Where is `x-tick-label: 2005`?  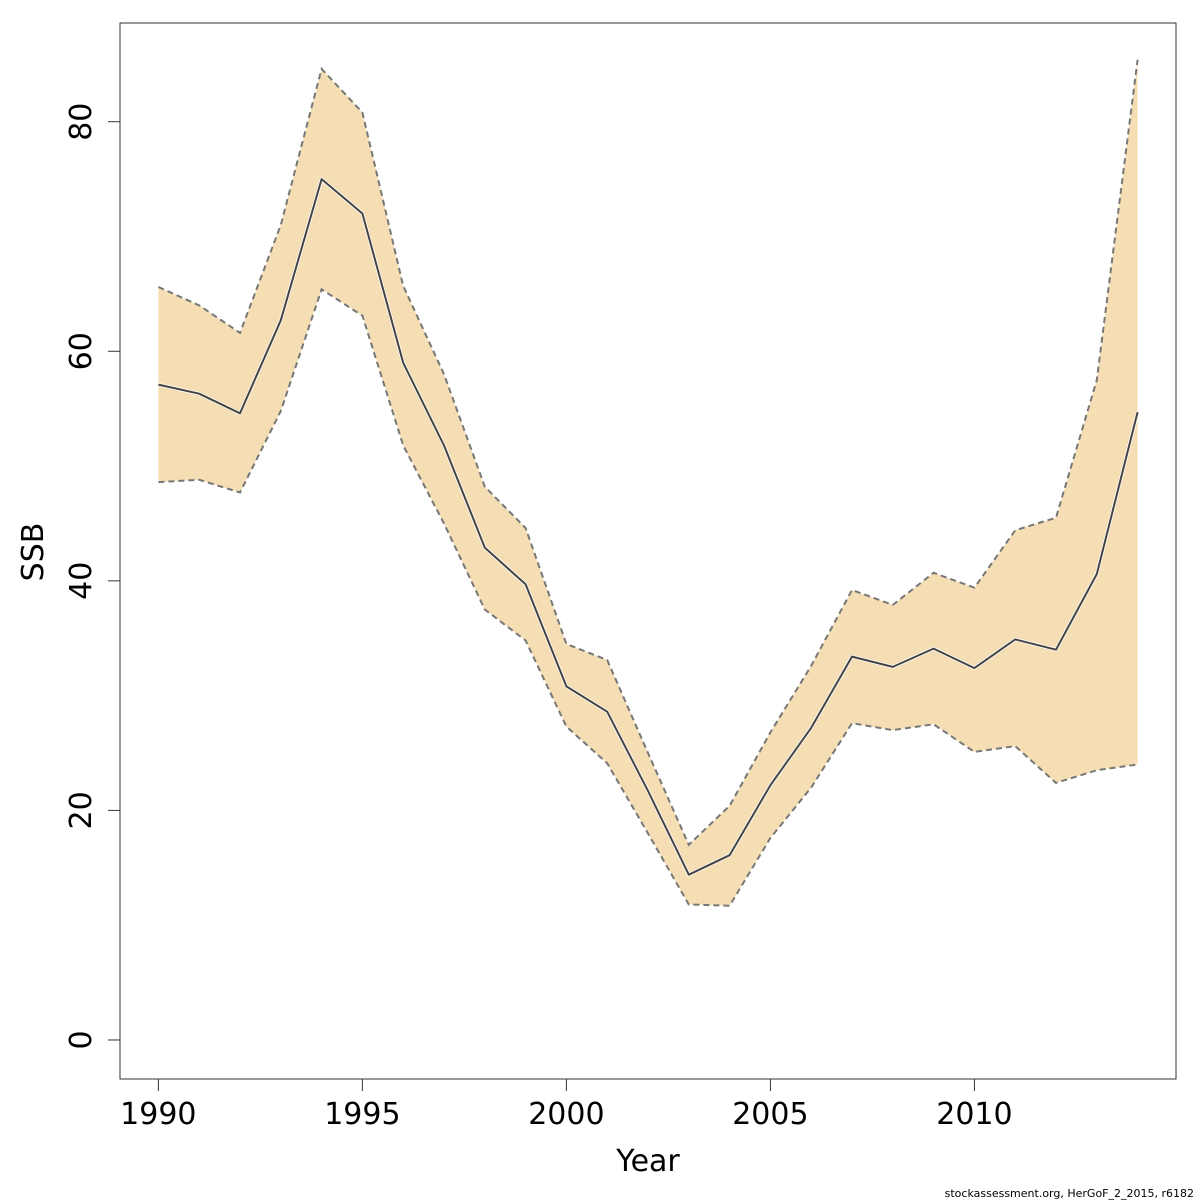
x-tick-label: 2005 is located at coordinates (770, 1114).